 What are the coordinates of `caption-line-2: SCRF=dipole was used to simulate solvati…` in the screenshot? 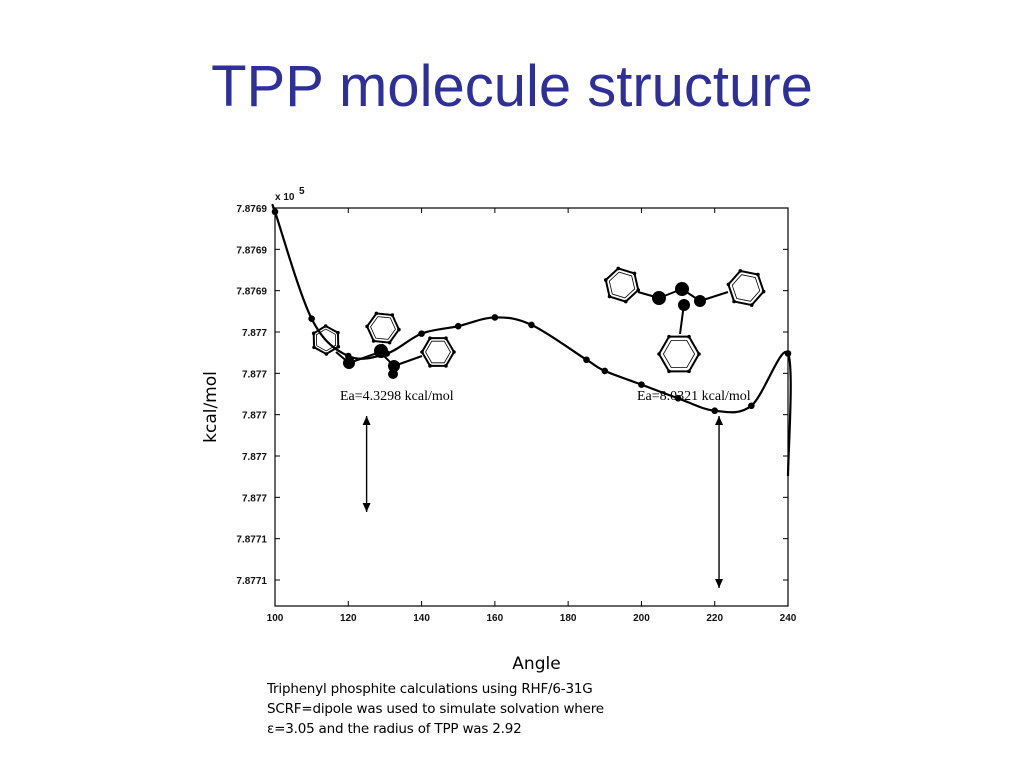 It's located at (435, 709).